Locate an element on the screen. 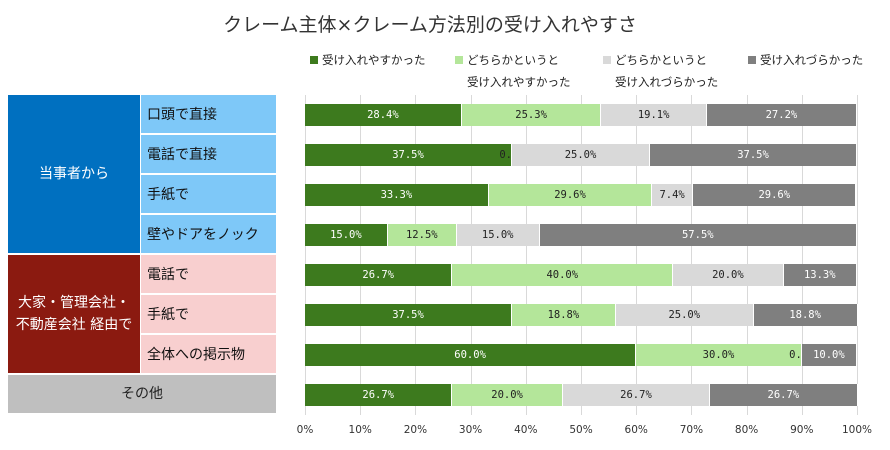 The height and width of the screenshot is (450, 890). group-label: 大家・管理会社・ 不動産会社 経由で is located at coordinates (74, 314).